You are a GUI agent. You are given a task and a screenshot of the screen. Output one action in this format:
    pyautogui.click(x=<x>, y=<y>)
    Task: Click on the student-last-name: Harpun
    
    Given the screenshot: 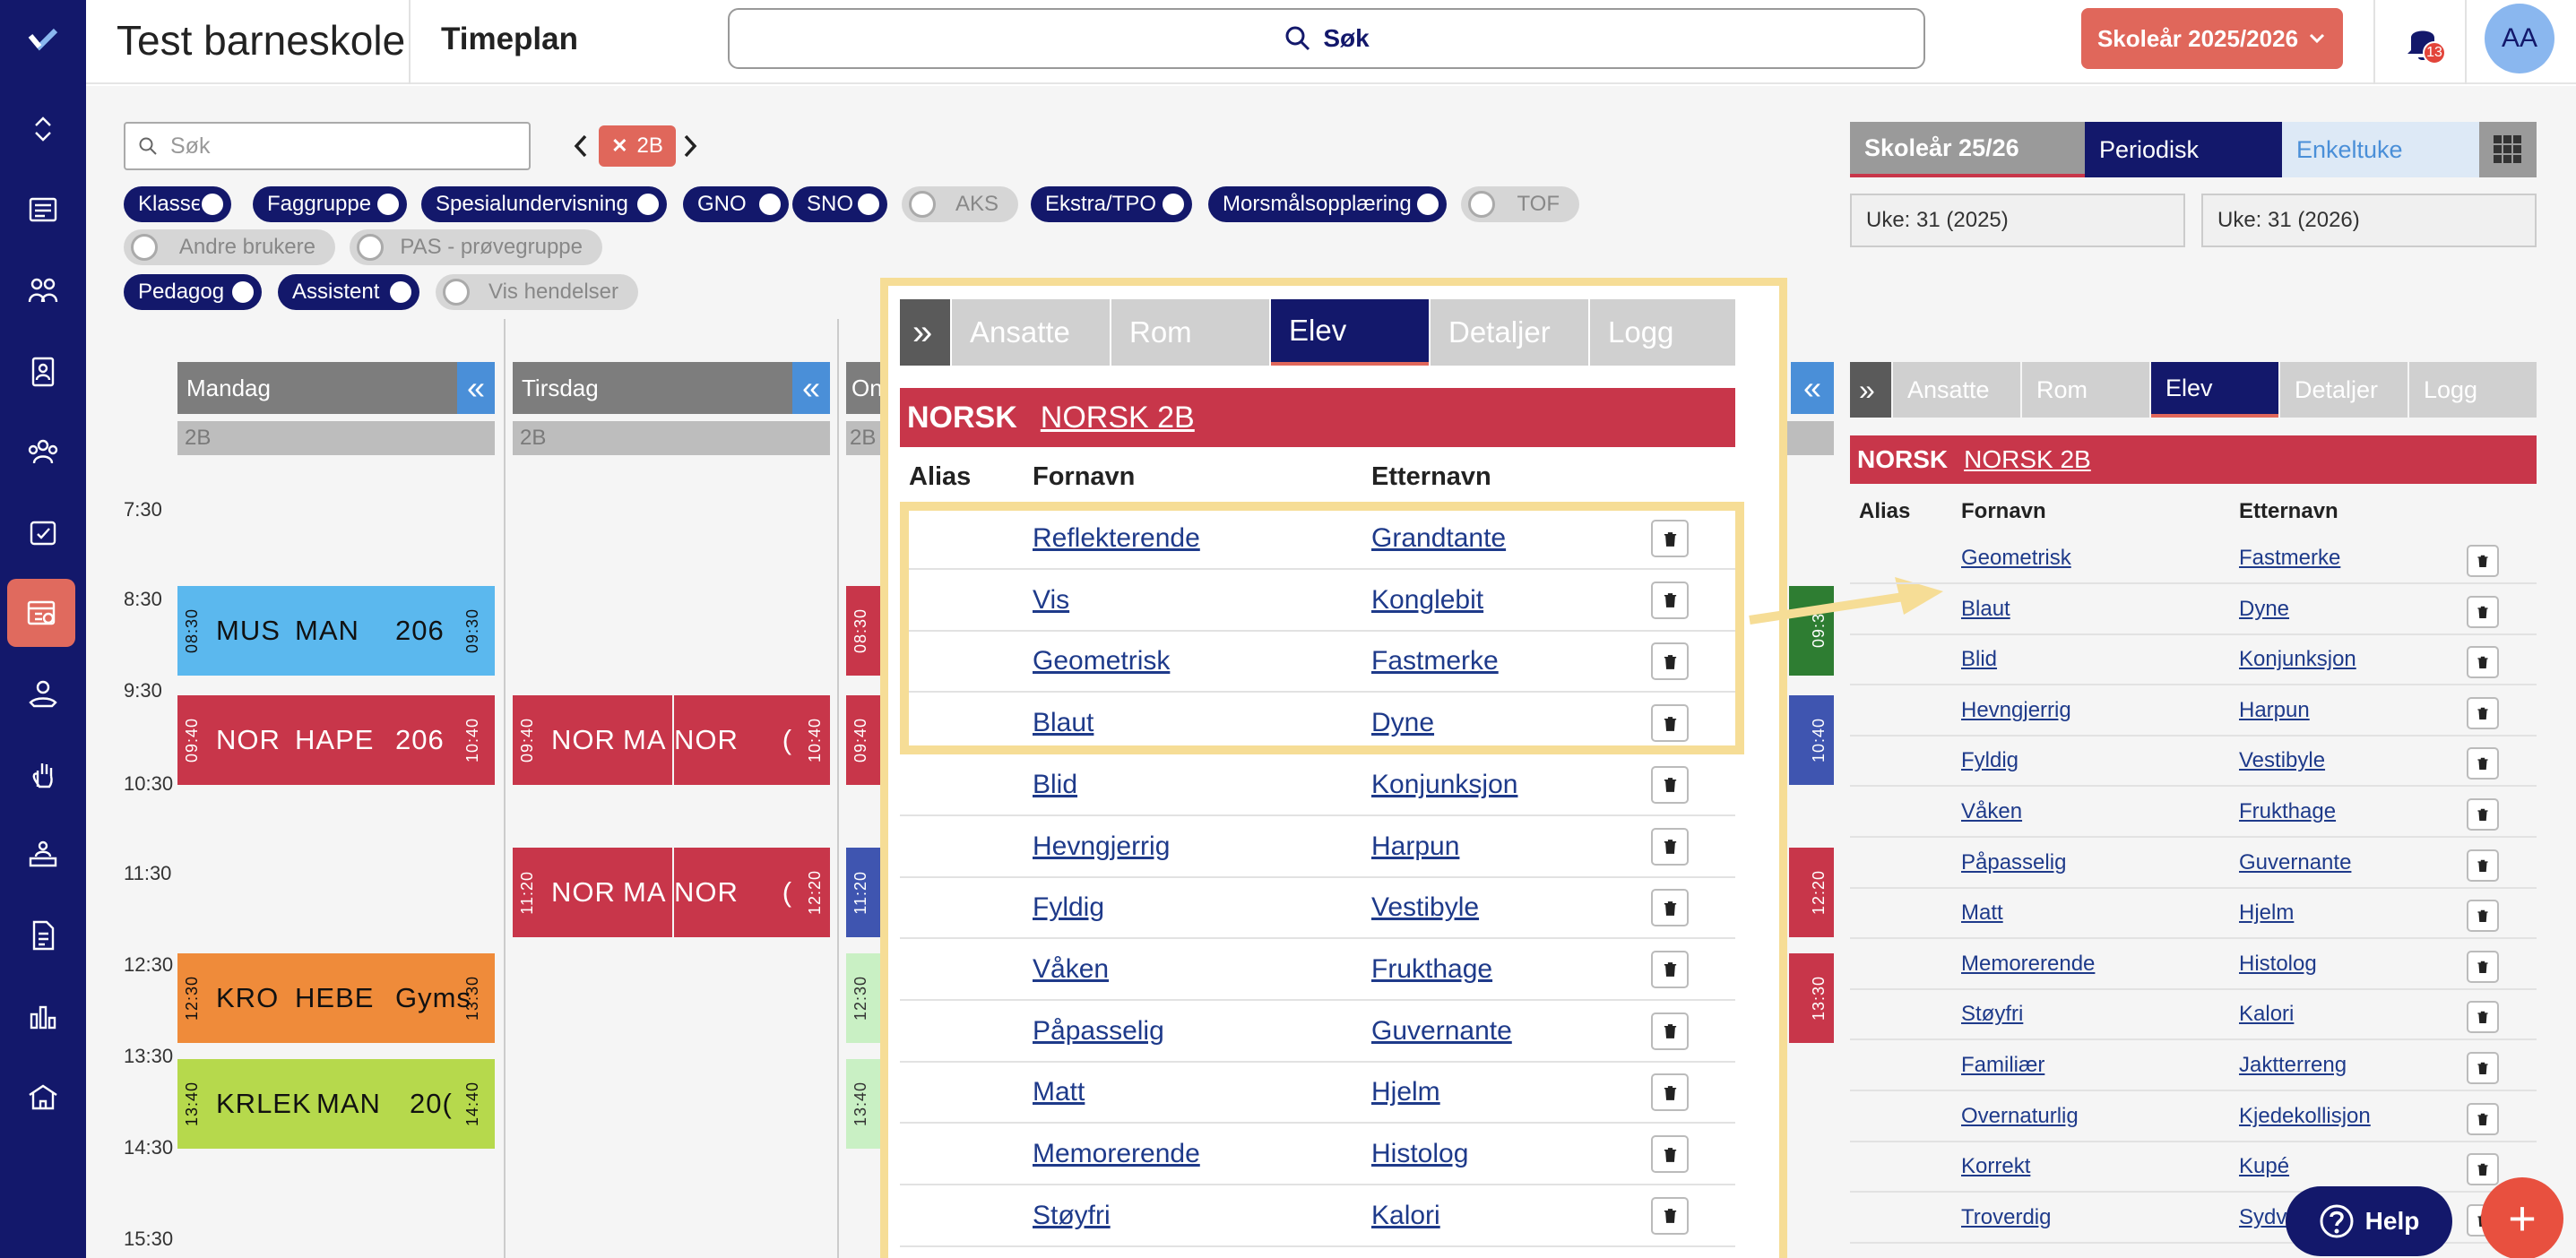 What is the action you would take?
    pyautogui.click(x=1415, y=846)
    